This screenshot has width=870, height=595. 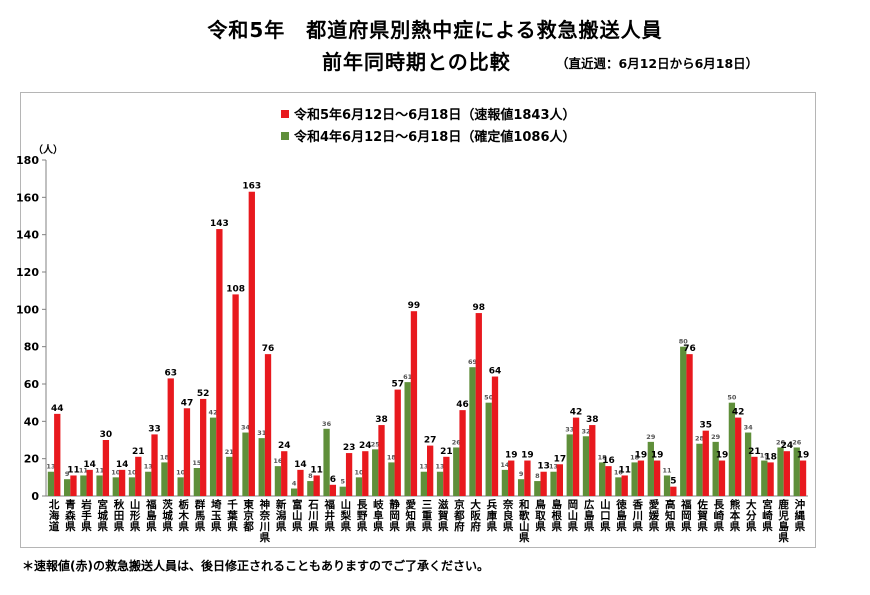 I want to click on data-label-current: 30, so click(x=106, y=435).